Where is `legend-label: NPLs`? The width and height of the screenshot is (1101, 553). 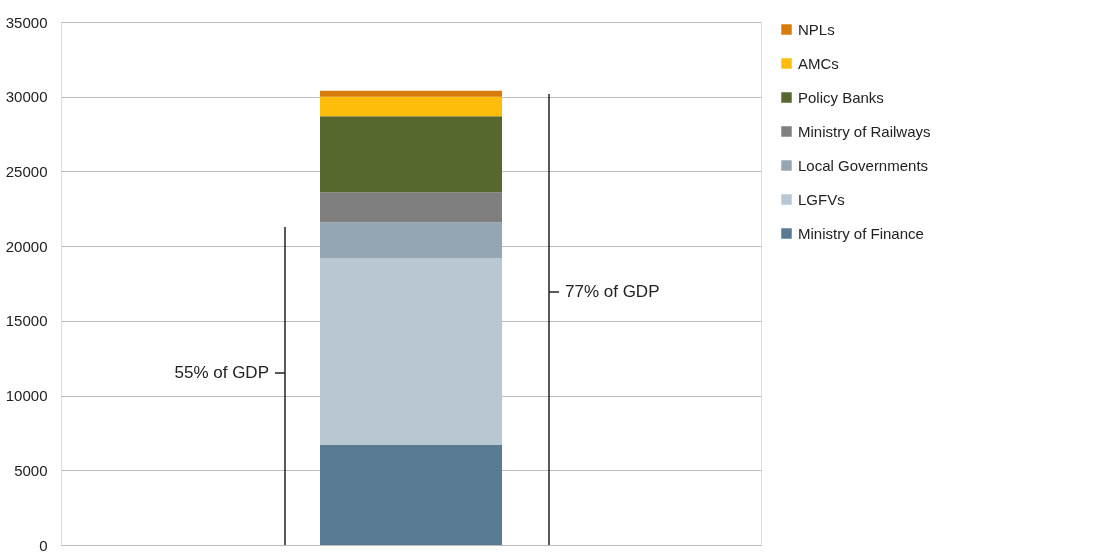 legend-label: NPLs is located at coordinates (816, 29).